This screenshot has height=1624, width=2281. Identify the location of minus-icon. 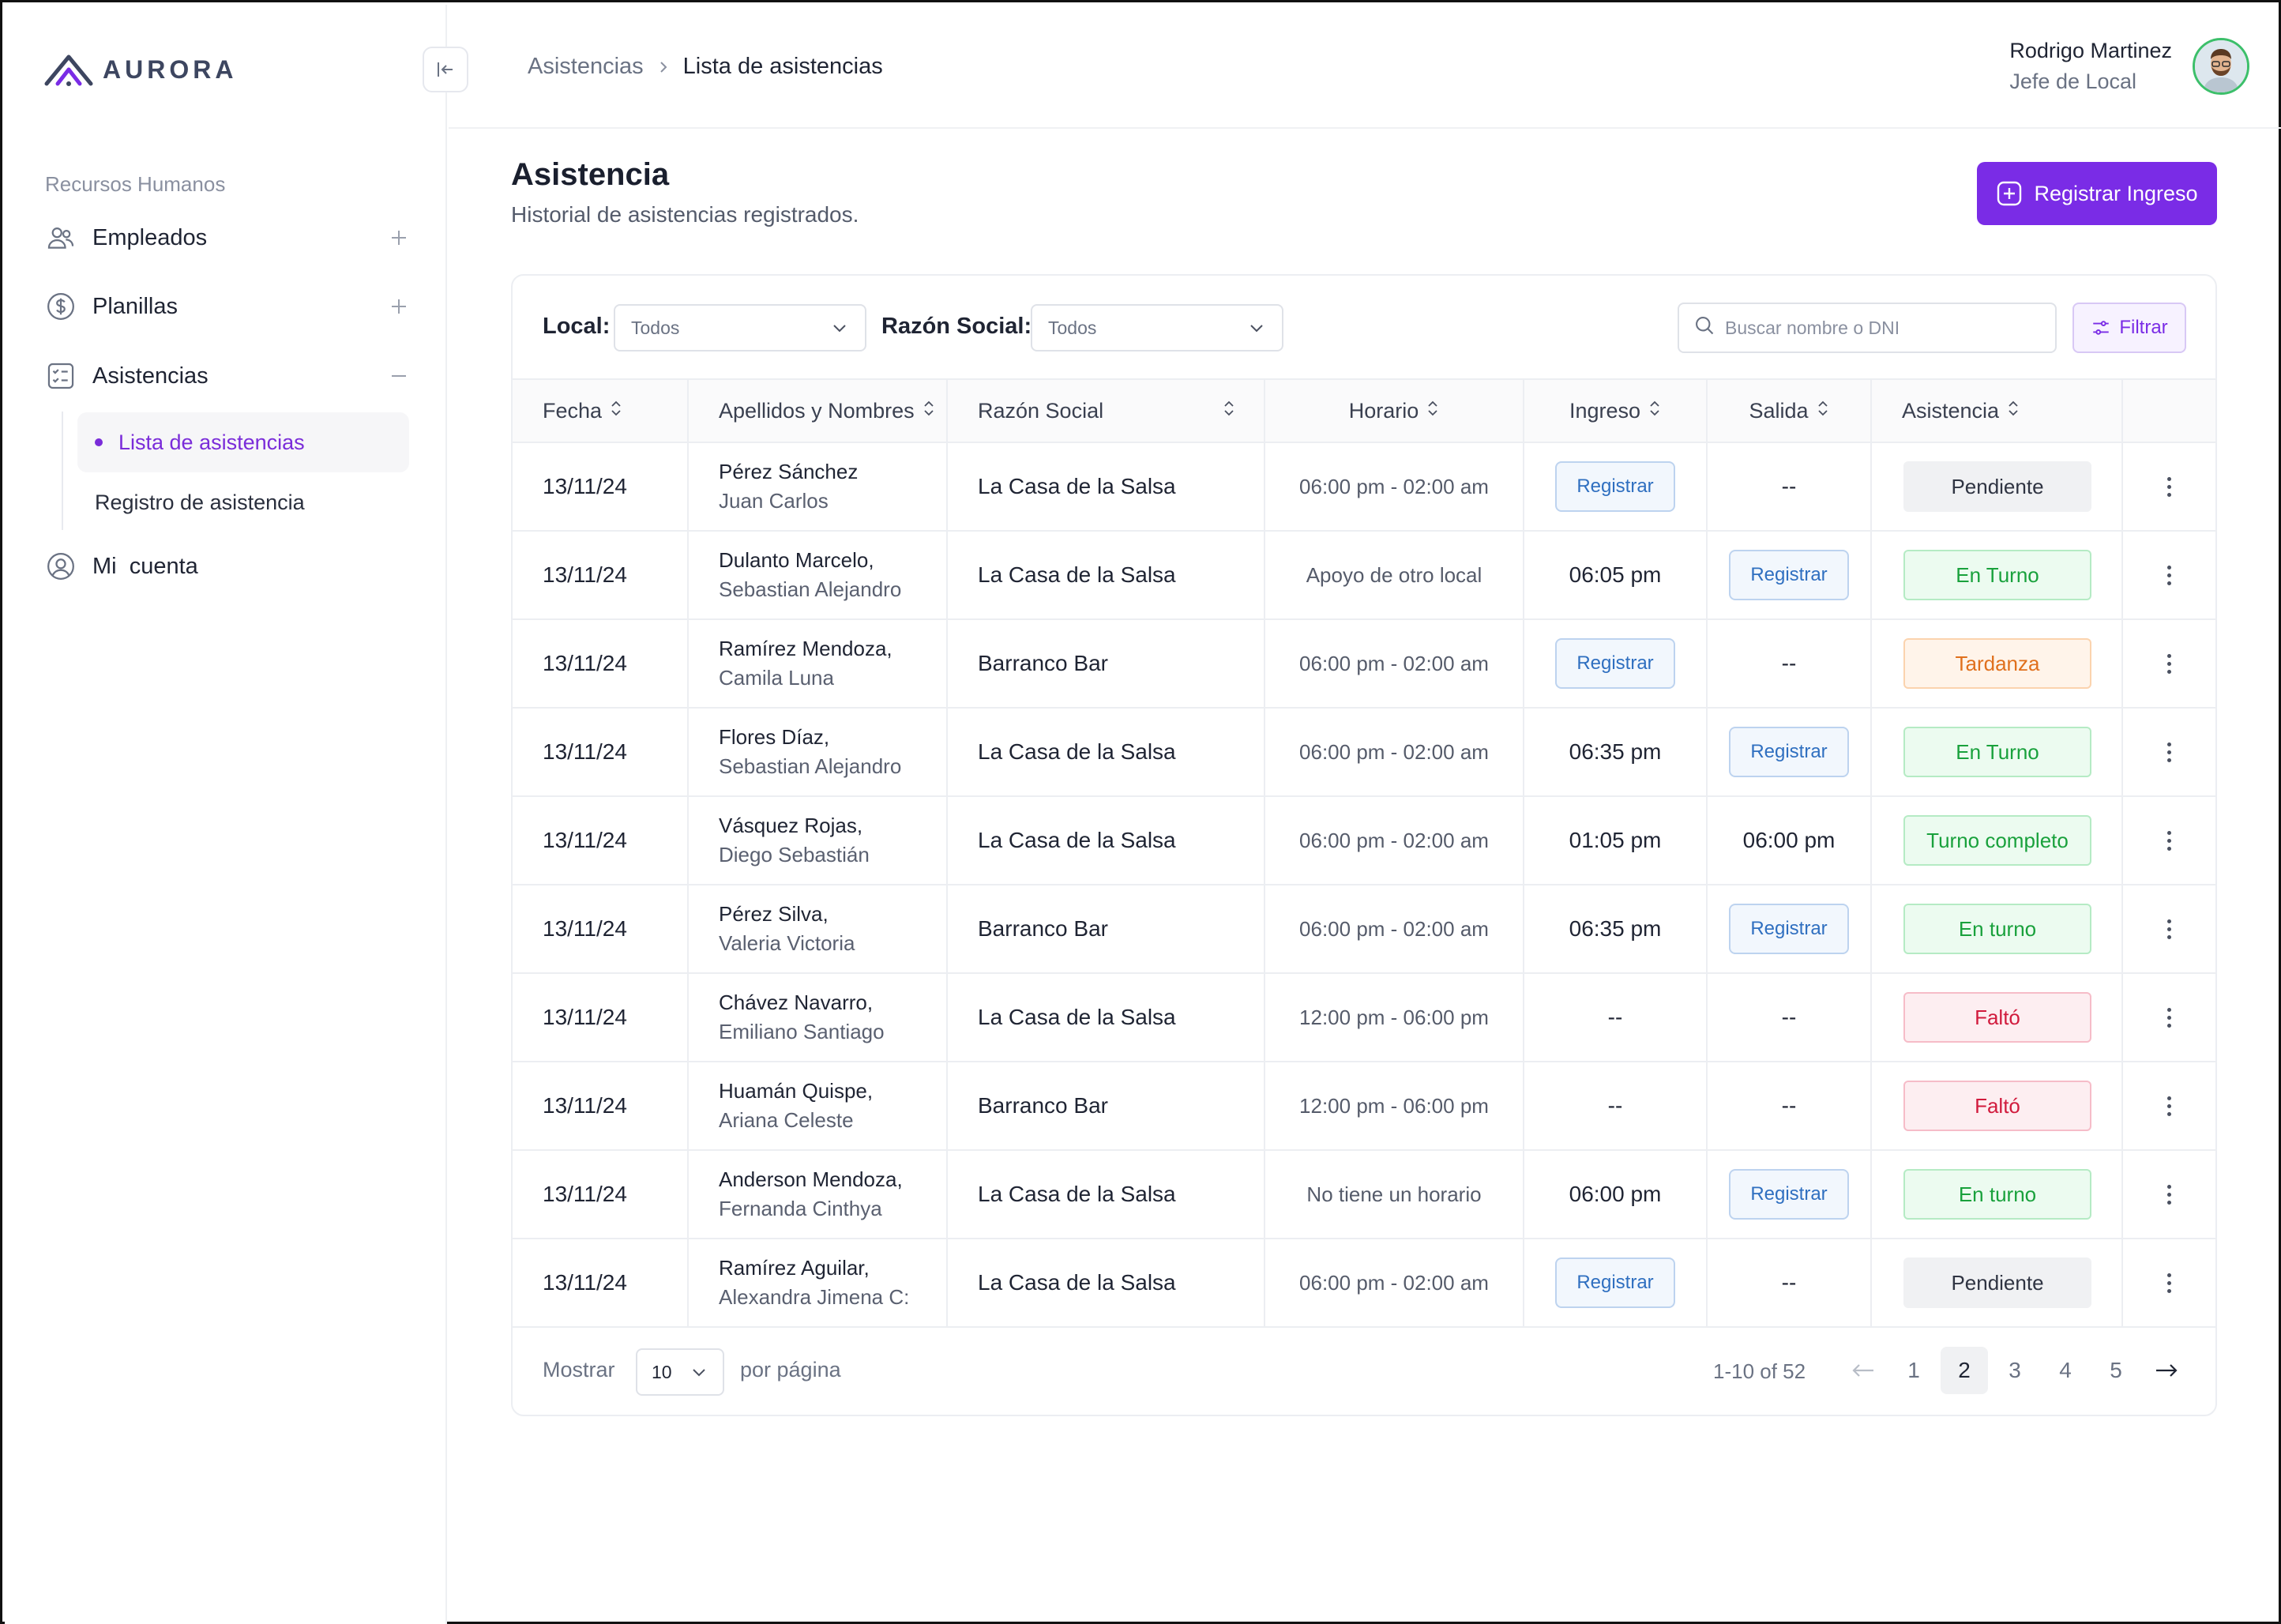
(398, 376).